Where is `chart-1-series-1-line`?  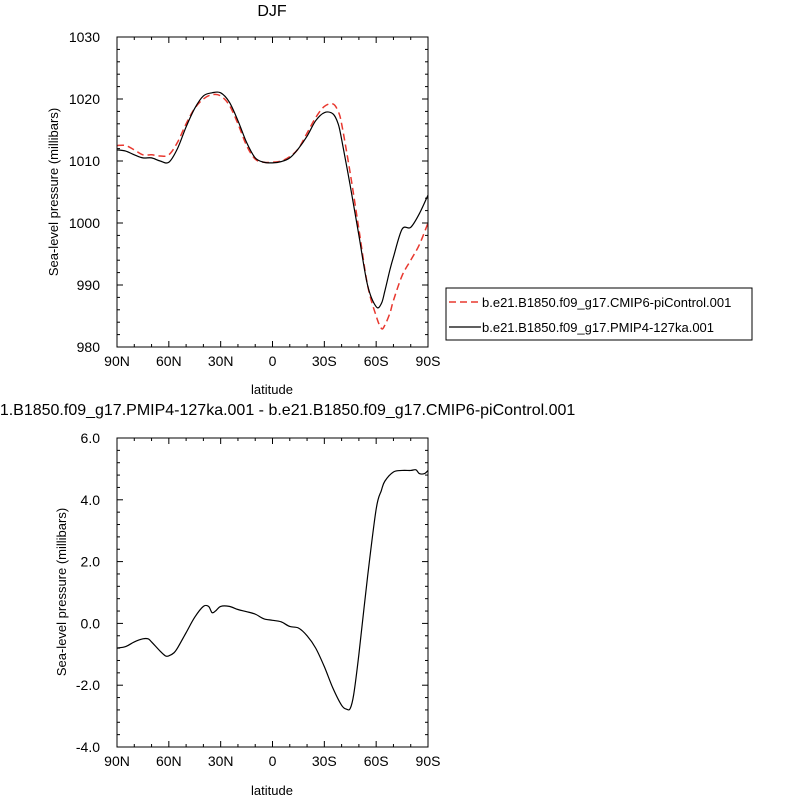
chart-1-series-1-line is located at coordinates (272, 211).